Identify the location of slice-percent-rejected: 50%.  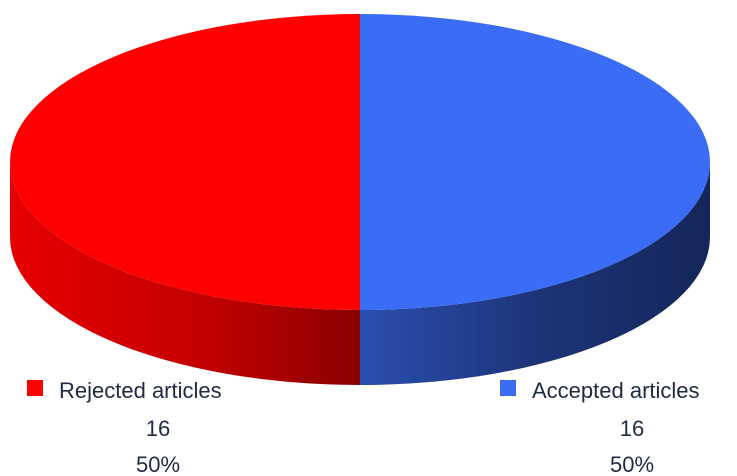
(158, 464).